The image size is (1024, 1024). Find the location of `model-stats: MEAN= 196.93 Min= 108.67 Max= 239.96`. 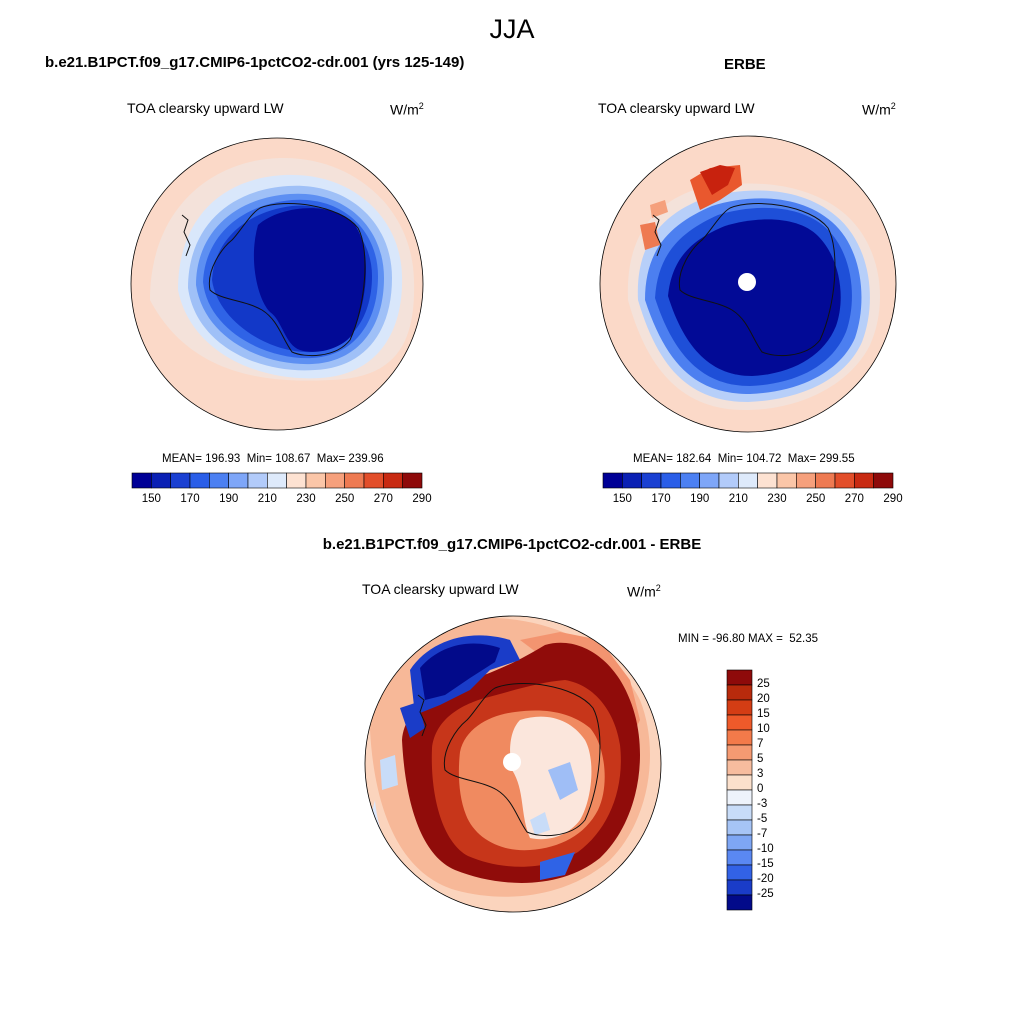

model-stats: MEAN= 196.93 Min= 108.67 Max= 239.96 is located at coordinates (273, 459).